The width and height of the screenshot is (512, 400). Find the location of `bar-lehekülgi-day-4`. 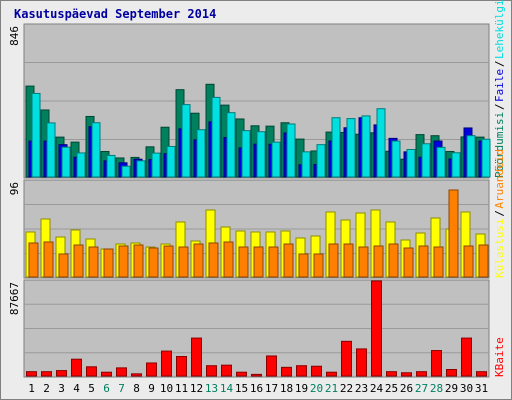

bar-lehekülgi-day-4 is located at coordinates (81, 165).